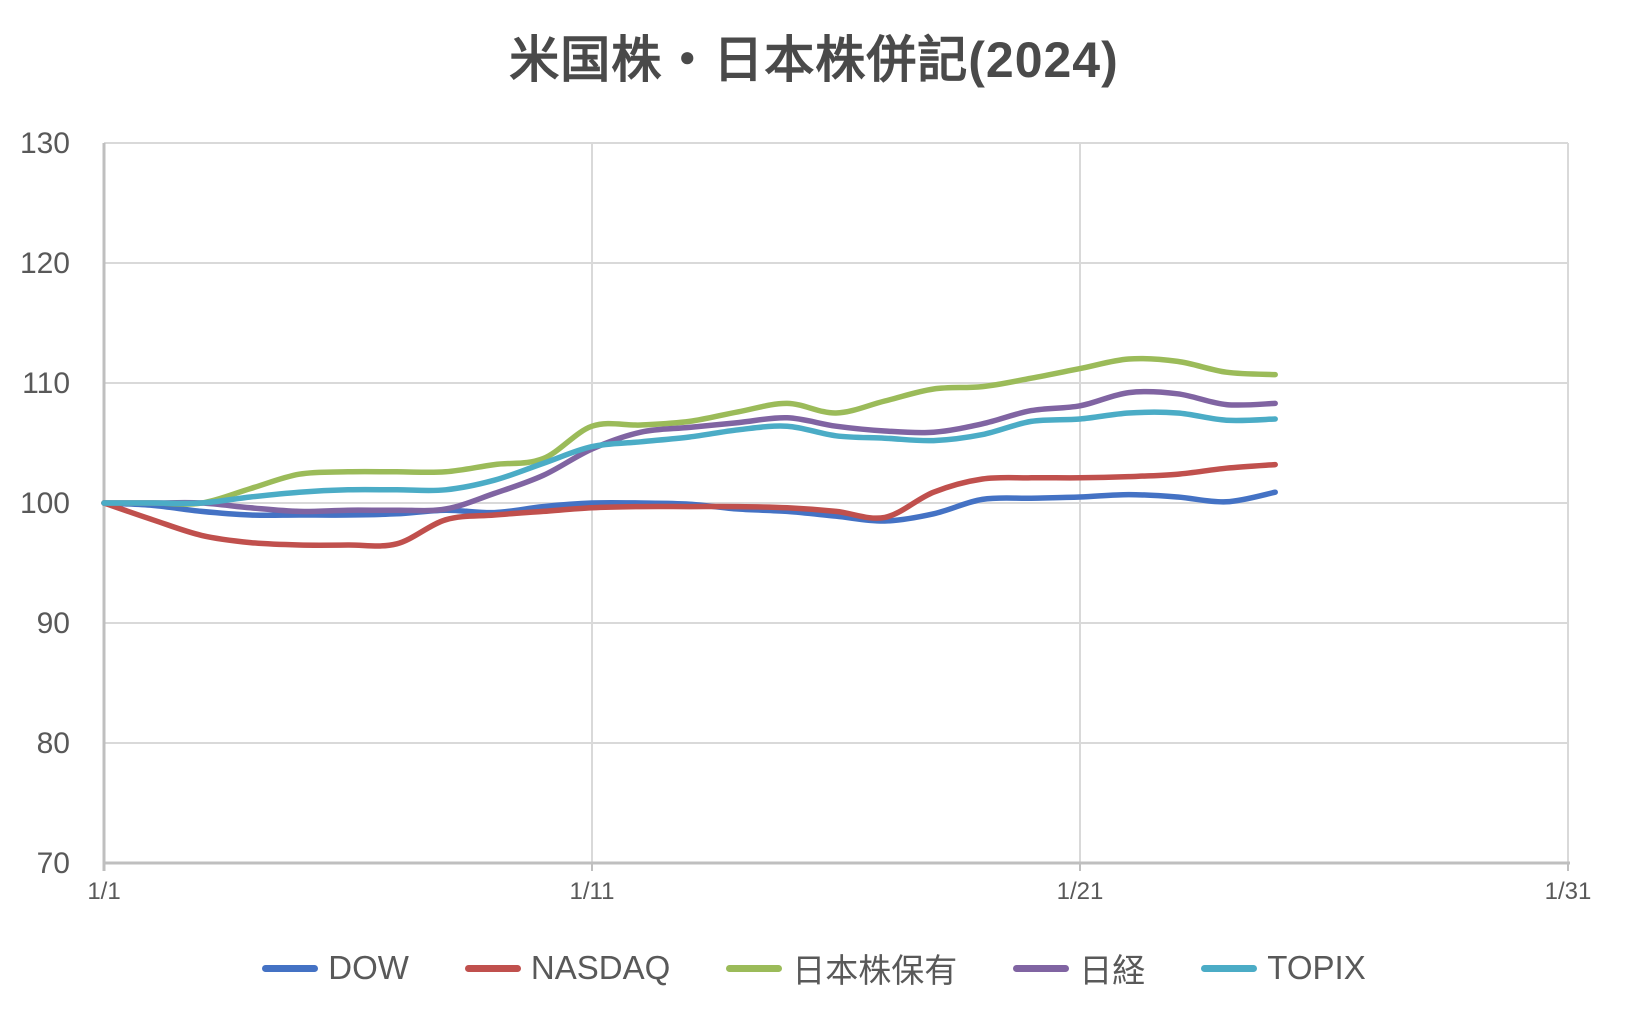 The width and height of the screenshot is (1628, 1016). Describe the element at coordinates (46, 383) in the screenshot. I see `y-axis-label: 110` at that location.